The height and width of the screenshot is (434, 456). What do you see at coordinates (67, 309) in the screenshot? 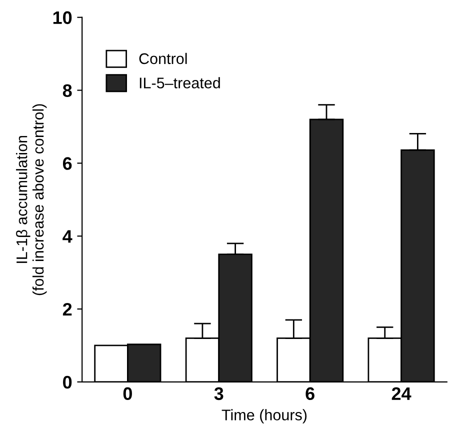
I see `y-tick-label: 2` at bounding box center [67, 309].